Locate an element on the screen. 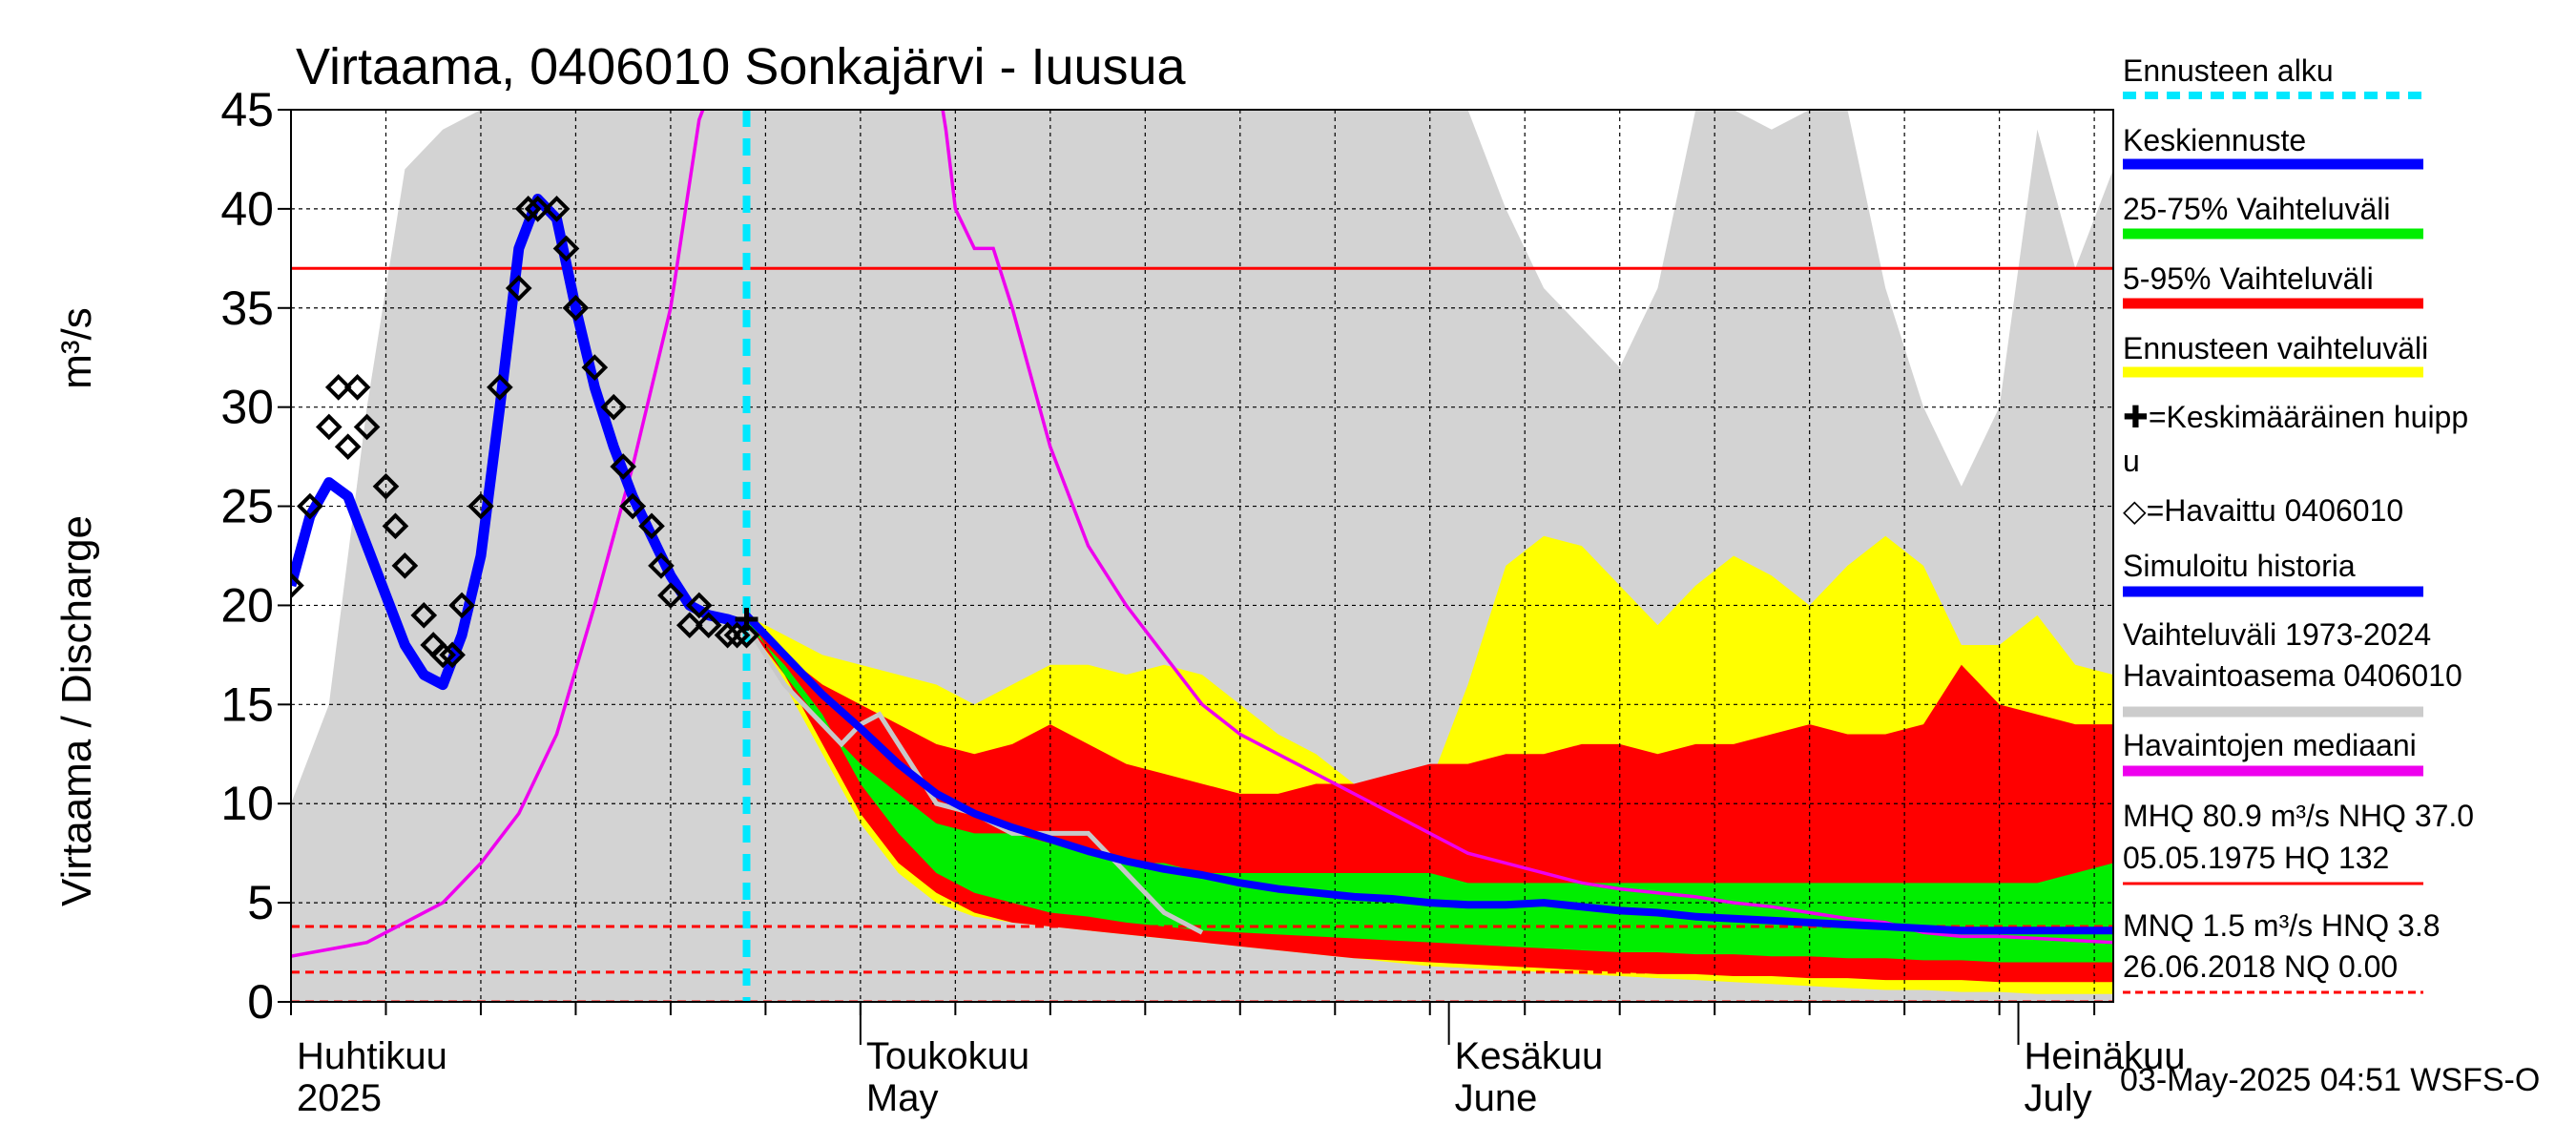 This screenshot has height=1145, width=2576. y-tick-label: 40 is located at coordinates (247, 209).